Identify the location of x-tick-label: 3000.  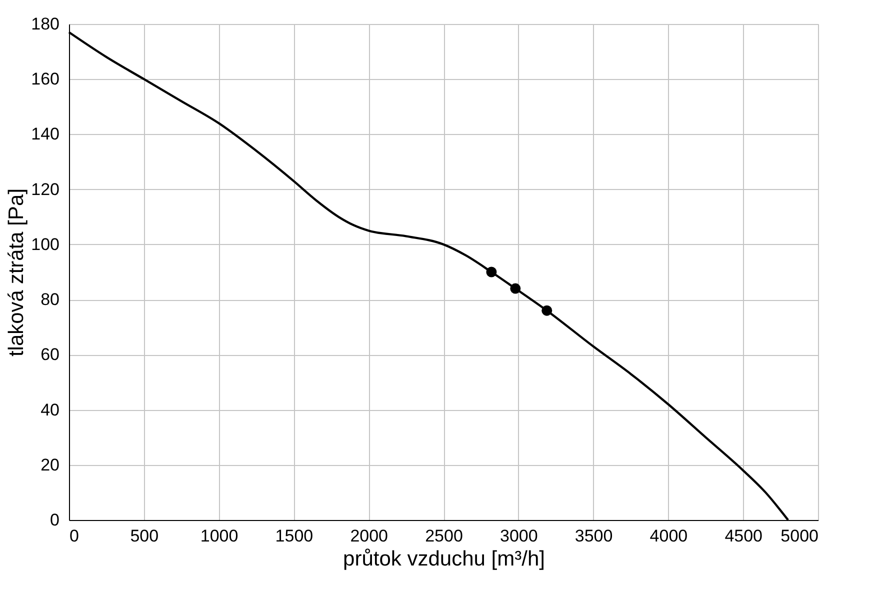
(519, 536).